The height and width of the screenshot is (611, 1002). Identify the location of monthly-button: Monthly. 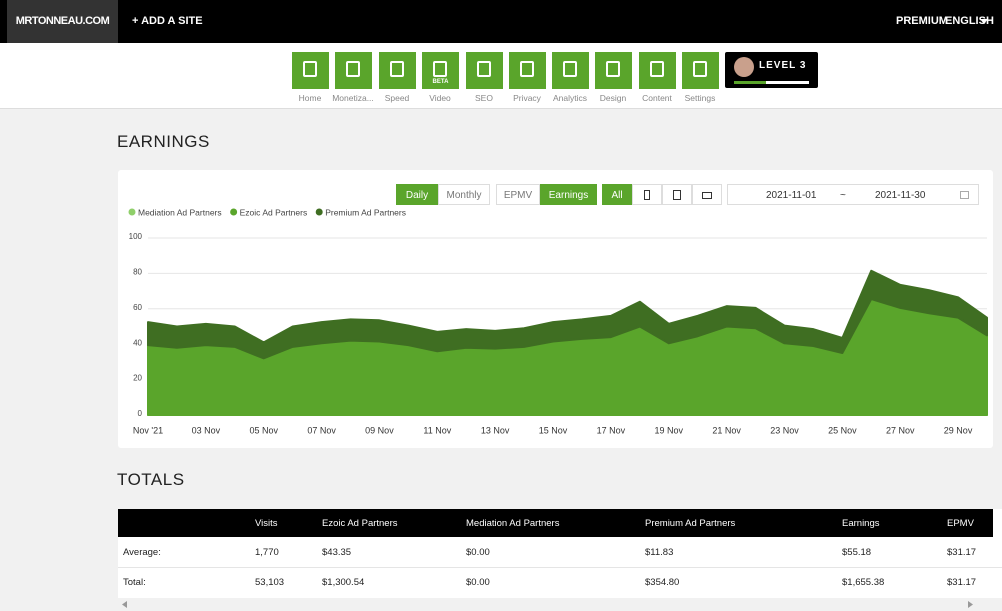
(464, 194).